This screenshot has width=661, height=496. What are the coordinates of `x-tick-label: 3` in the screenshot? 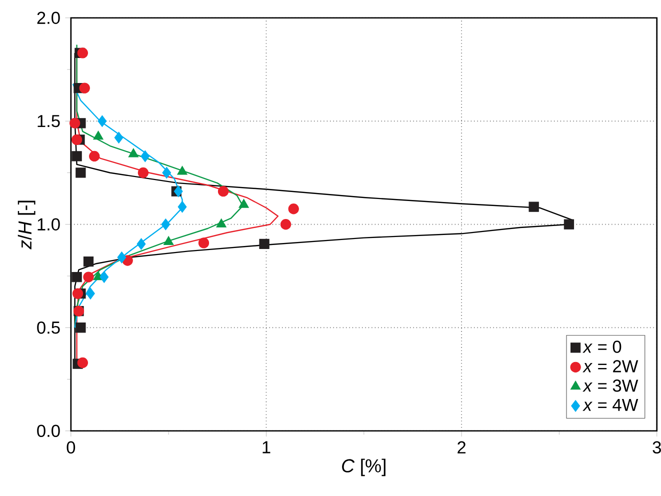 It's located at (656, 447).